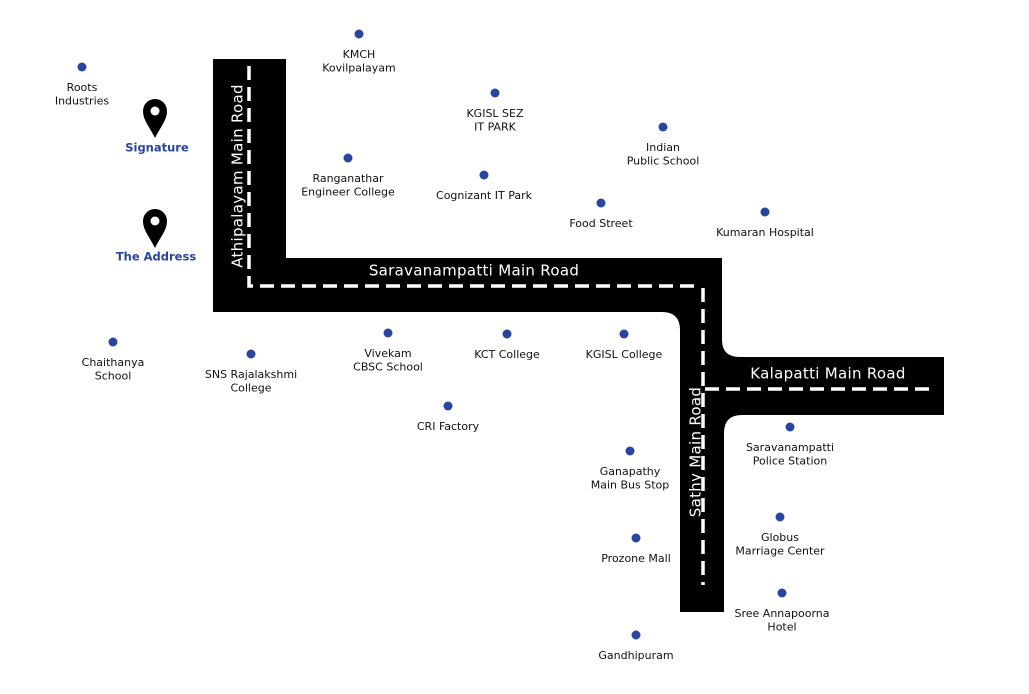  Describe the element at coordinates (601, 223) in the screenshot. I see `place-label: Food Street` at that location.